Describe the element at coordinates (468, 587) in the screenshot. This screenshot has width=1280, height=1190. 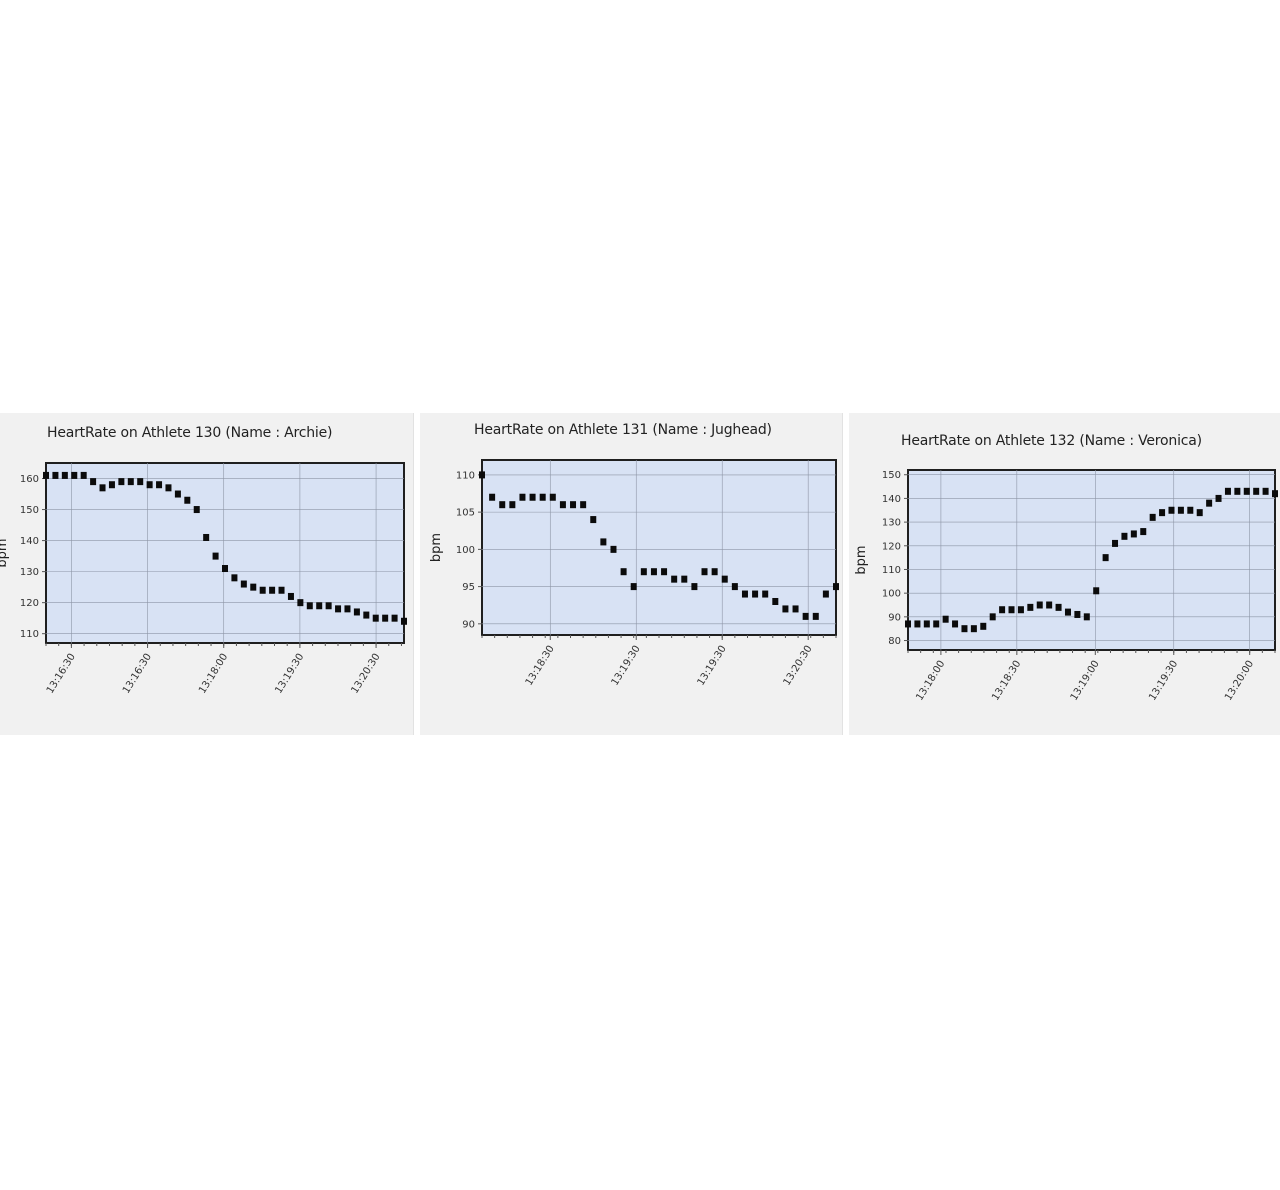
I see `y-tick-label: 95` at that location.